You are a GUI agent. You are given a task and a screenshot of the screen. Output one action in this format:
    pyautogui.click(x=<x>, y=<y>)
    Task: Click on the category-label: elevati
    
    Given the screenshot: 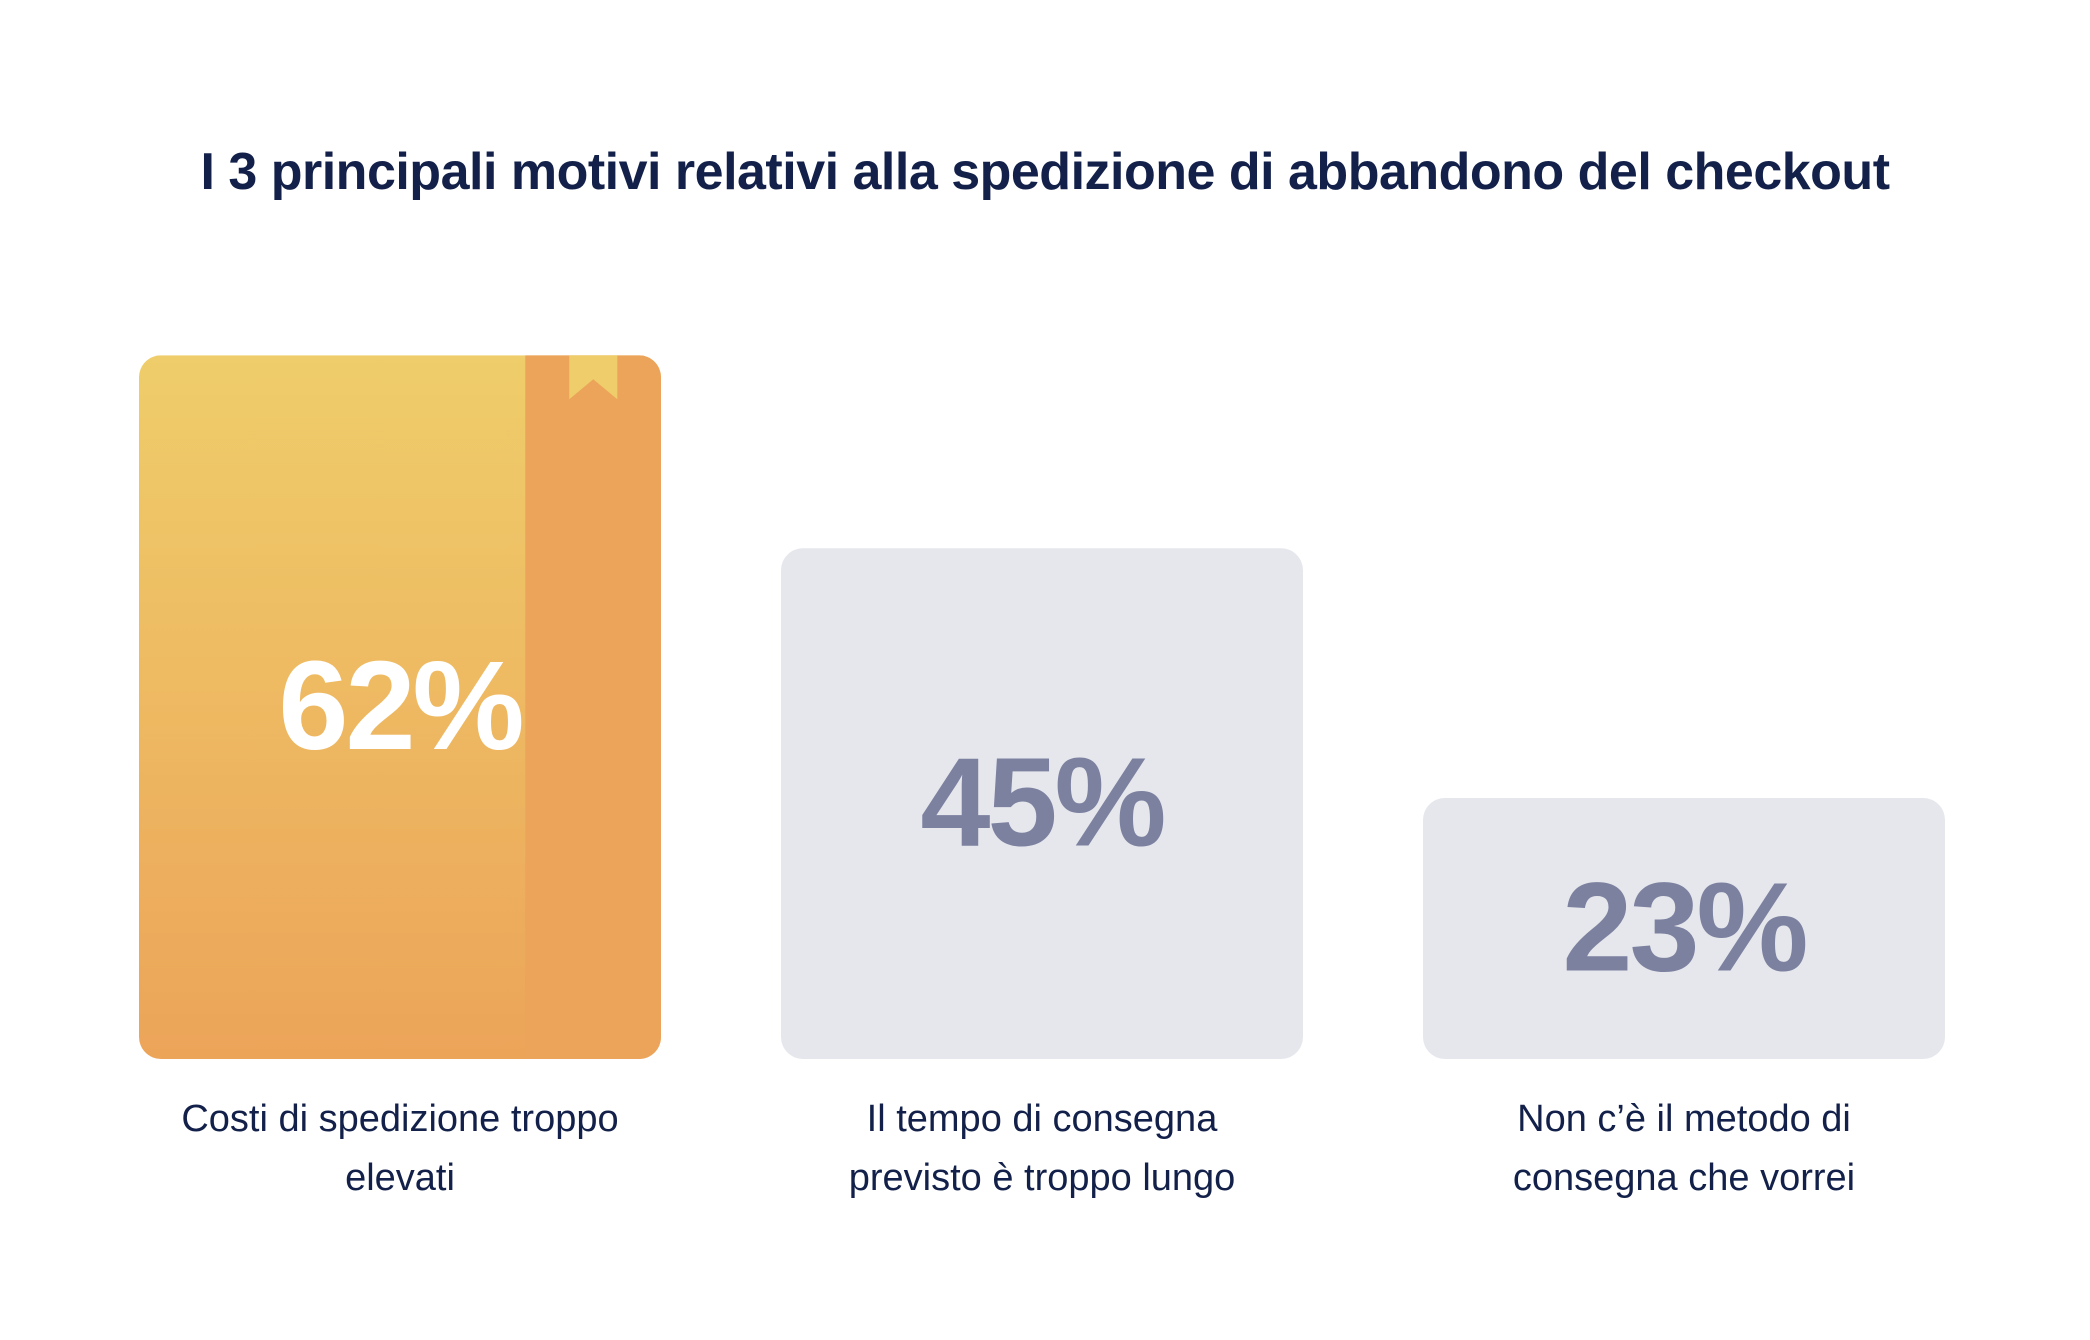 What is the action you would take?
    pyautogui.click(x=400, y=1178)
    